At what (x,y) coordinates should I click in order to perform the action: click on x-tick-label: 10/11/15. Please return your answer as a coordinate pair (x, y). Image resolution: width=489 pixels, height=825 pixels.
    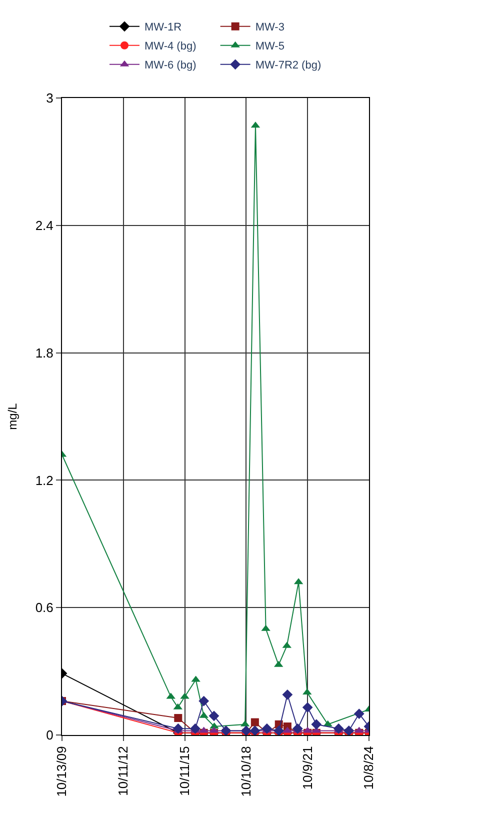
    Looking at the image, I should click on (184, 771).